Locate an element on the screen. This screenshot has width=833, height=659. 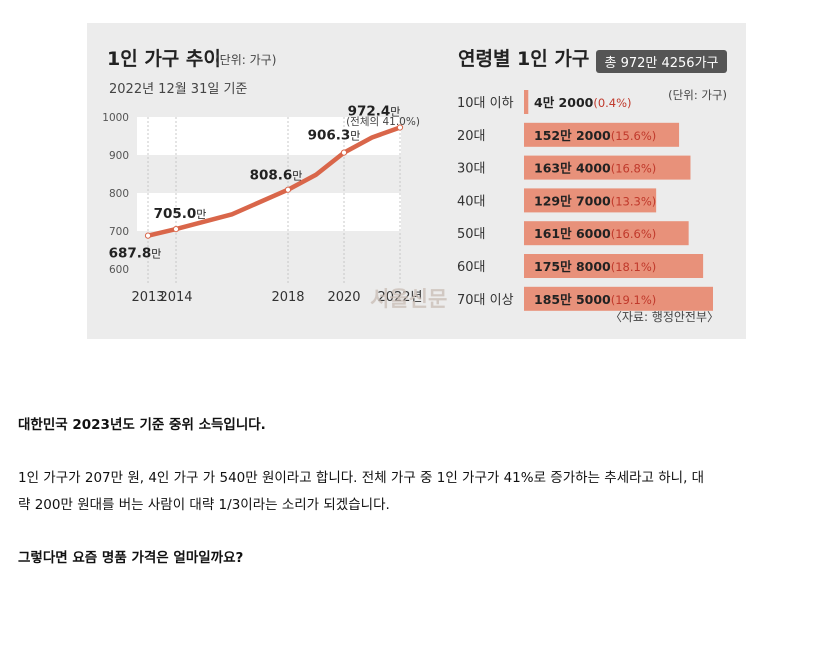
data-label: 906.3만 is located at coordinates (334, 136).